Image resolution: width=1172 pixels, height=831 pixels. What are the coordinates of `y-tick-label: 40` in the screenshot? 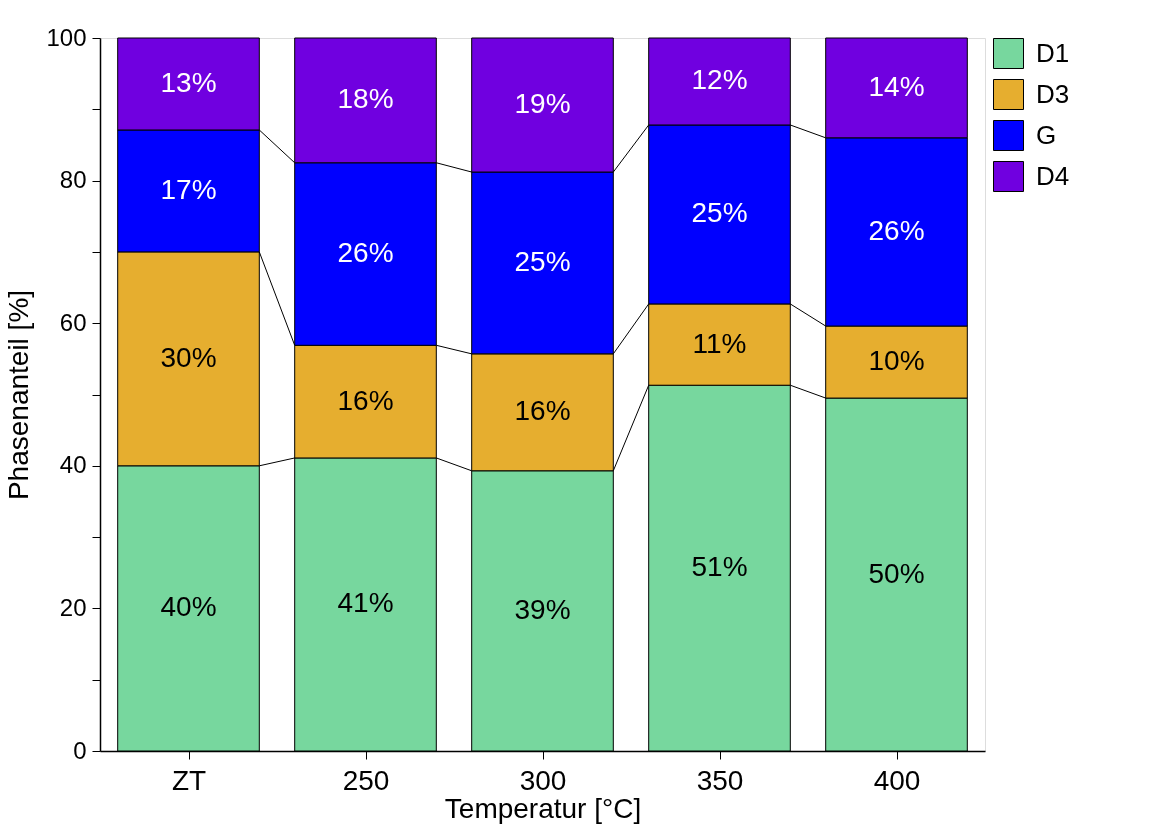 It's located at (73, 465).